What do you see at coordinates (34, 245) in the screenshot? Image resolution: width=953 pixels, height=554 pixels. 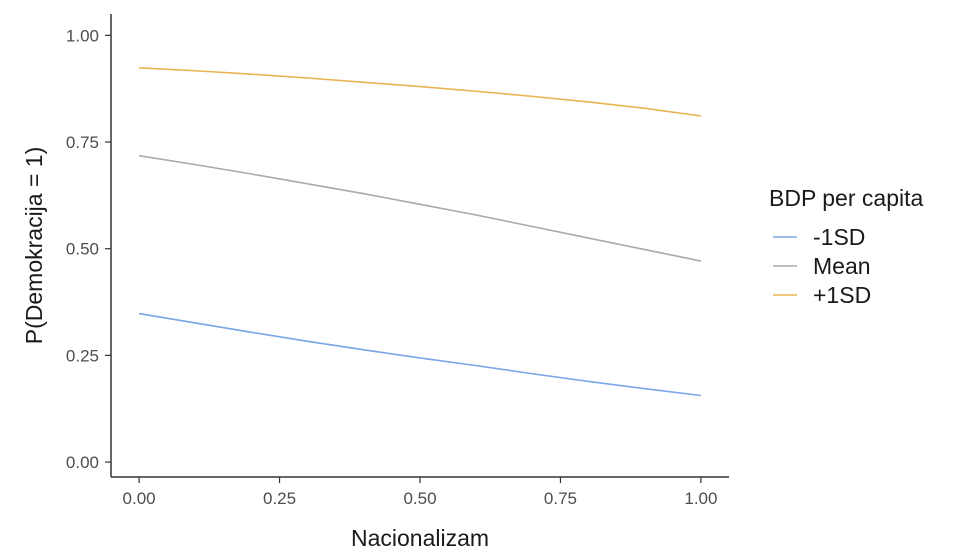 I see `y-axis-title: P(Demokracija = 1)` at bounding box center [34, 245].